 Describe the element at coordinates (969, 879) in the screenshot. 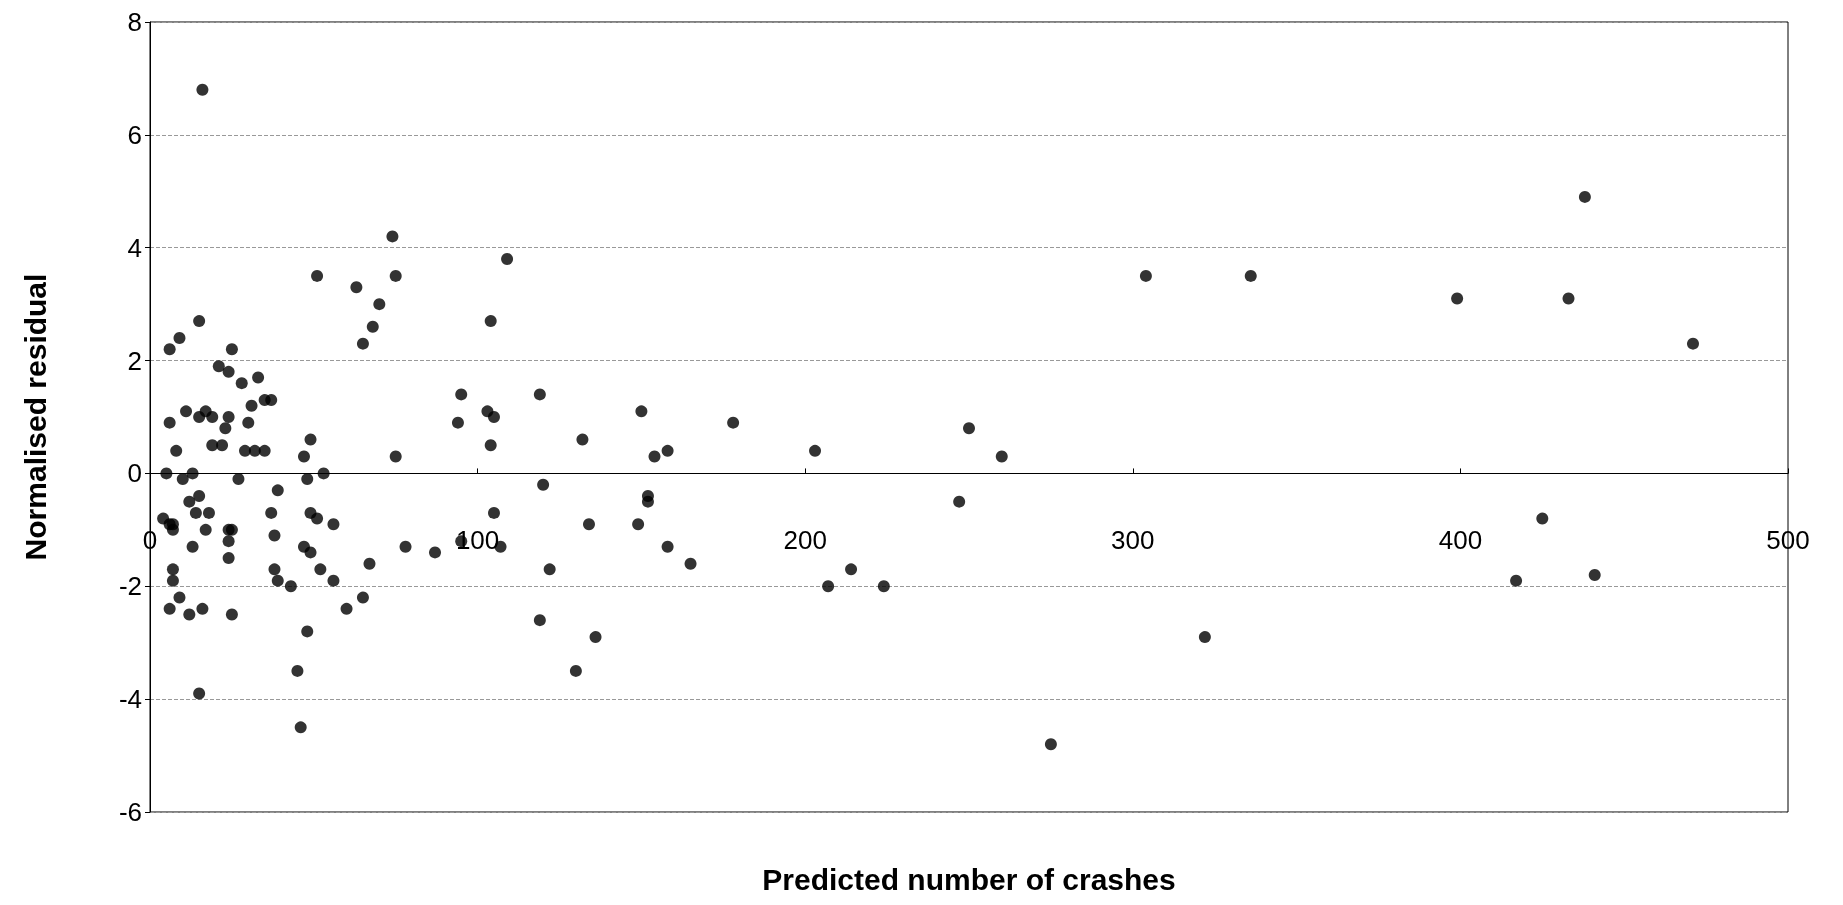

I see `x-axis-title: Predicted number of crashes` at that location.